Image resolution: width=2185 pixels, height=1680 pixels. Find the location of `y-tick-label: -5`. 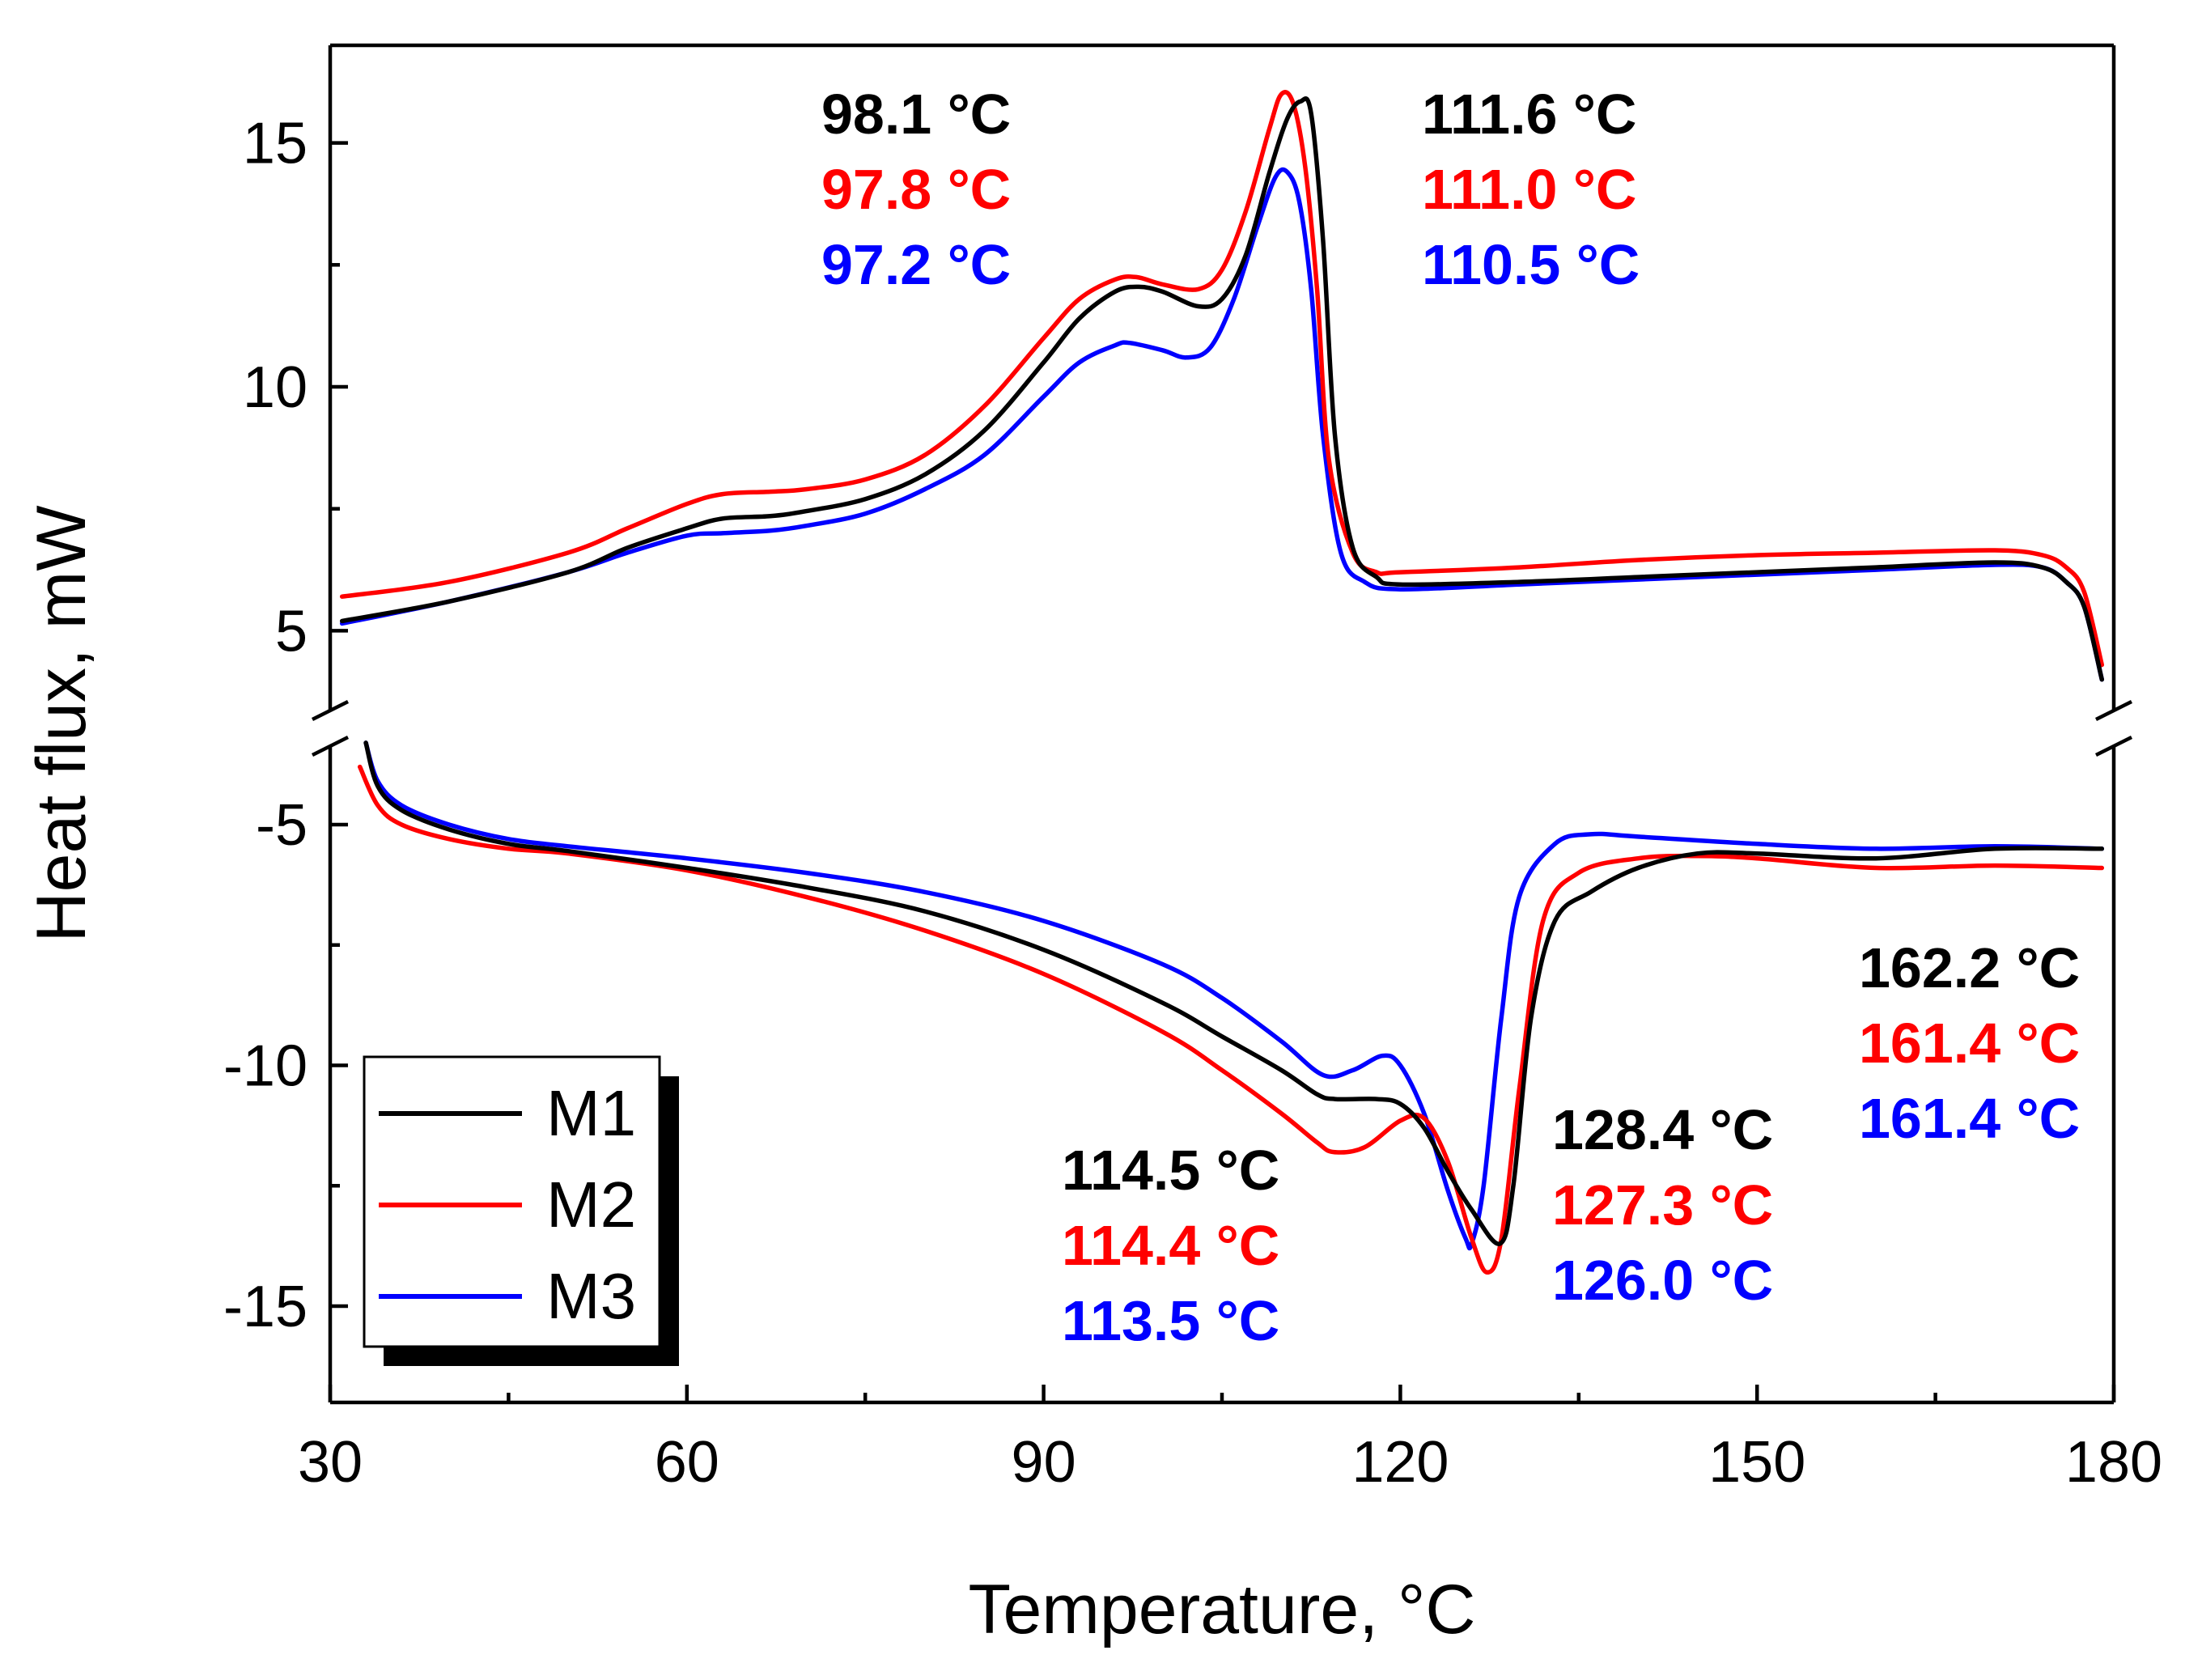

y-tick-label: -5 is located at coordinates (282, 826).